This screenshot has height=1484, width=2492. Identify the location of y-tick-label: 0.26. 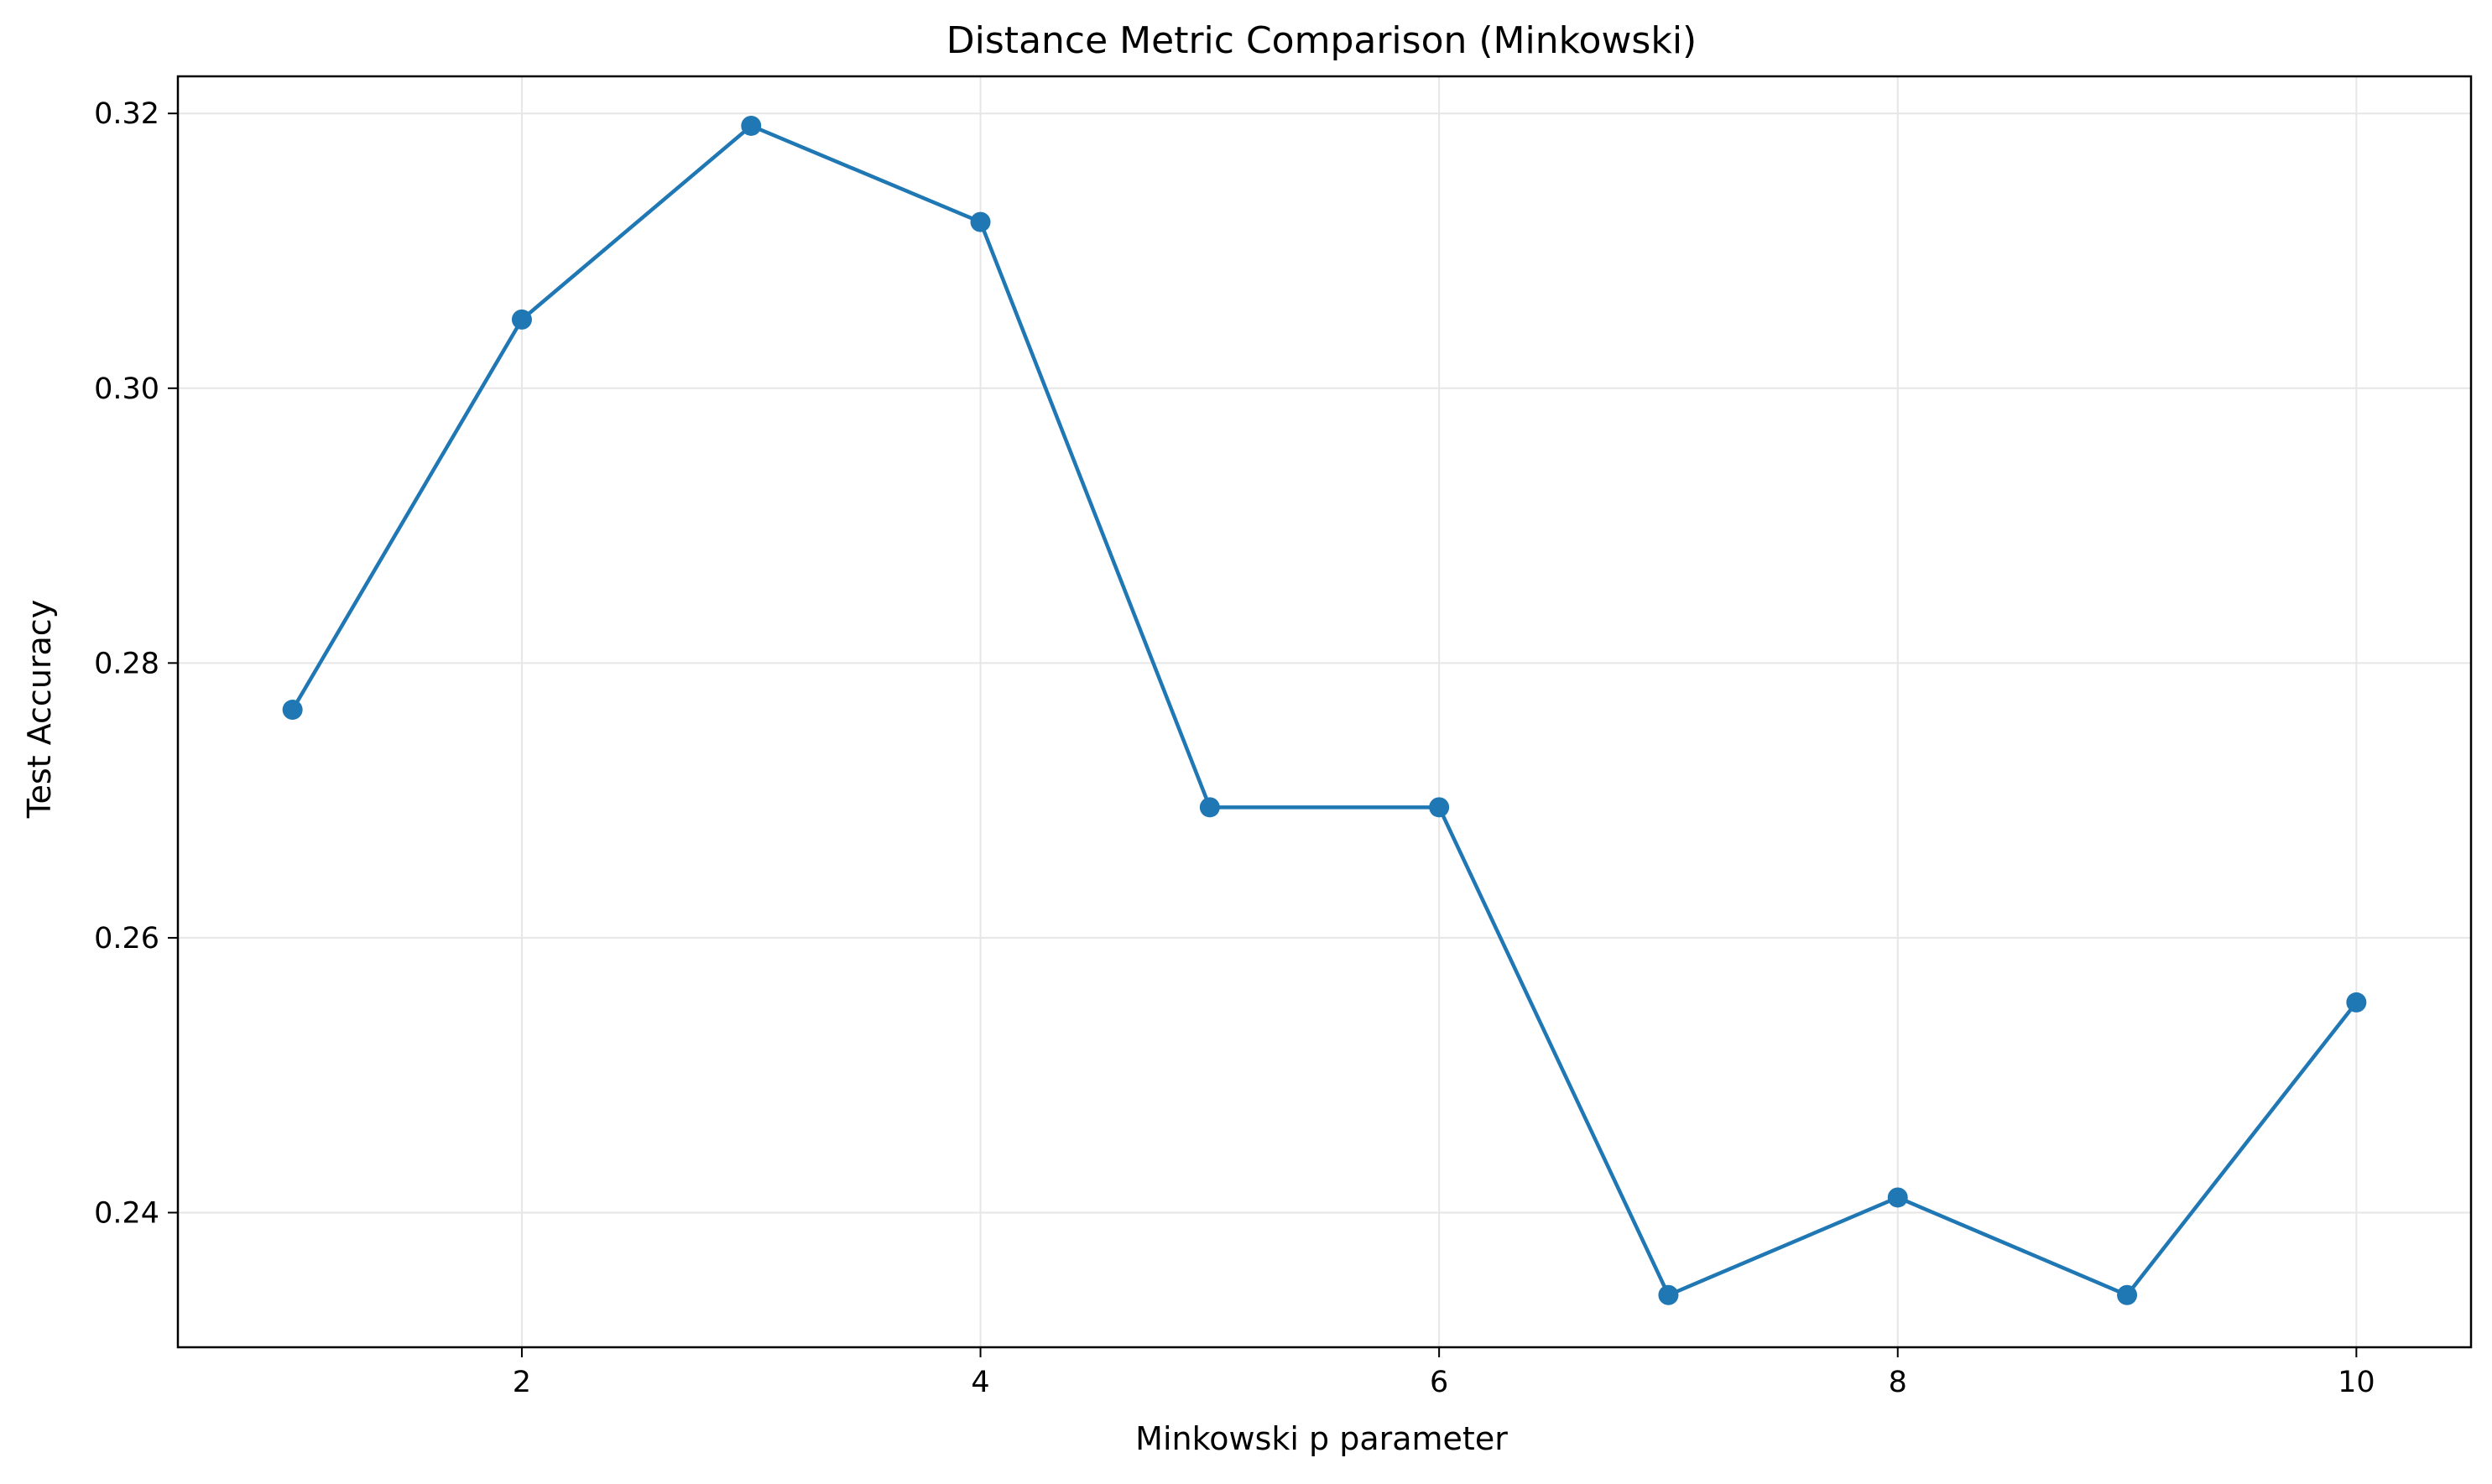
(126, 938).